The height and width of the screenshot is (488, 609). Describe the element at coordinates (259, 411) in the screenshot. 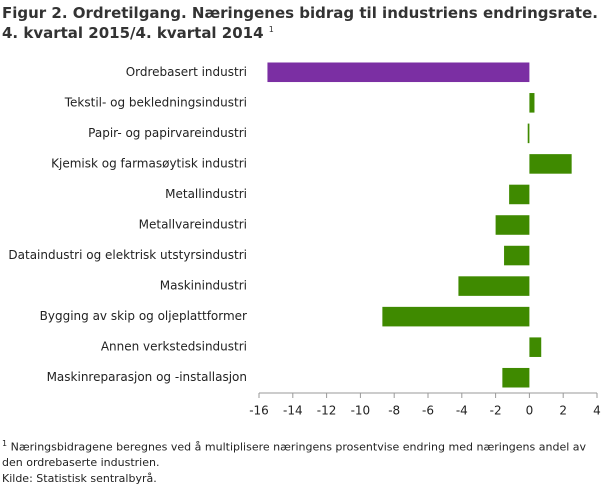

I see `x-tick-label: -16` at that location.